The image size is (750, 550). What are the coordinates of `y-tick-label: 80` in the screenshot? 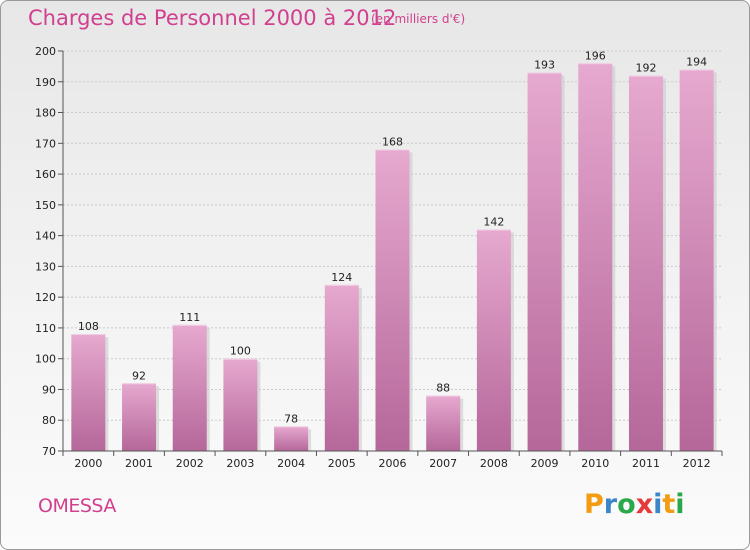 It's located at (49, 420).